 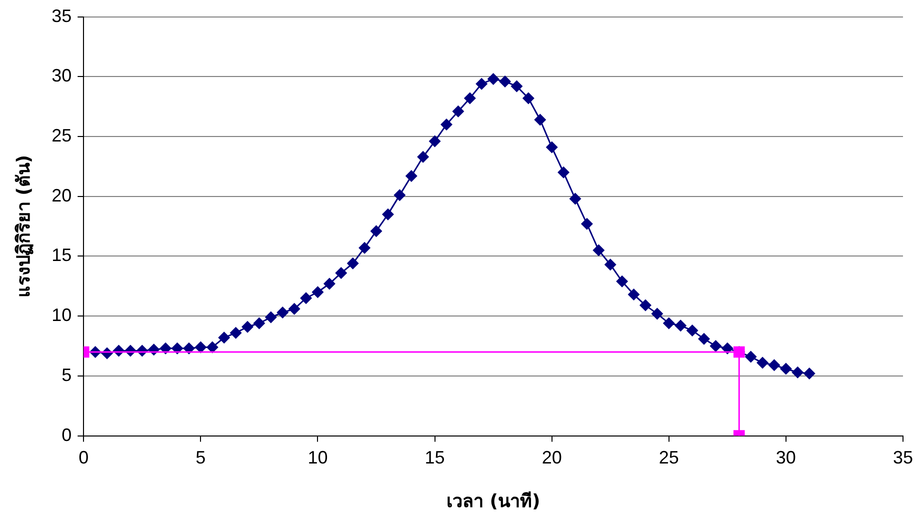 I want to click on x-tick-label: 15, so click(x=434, y=458).